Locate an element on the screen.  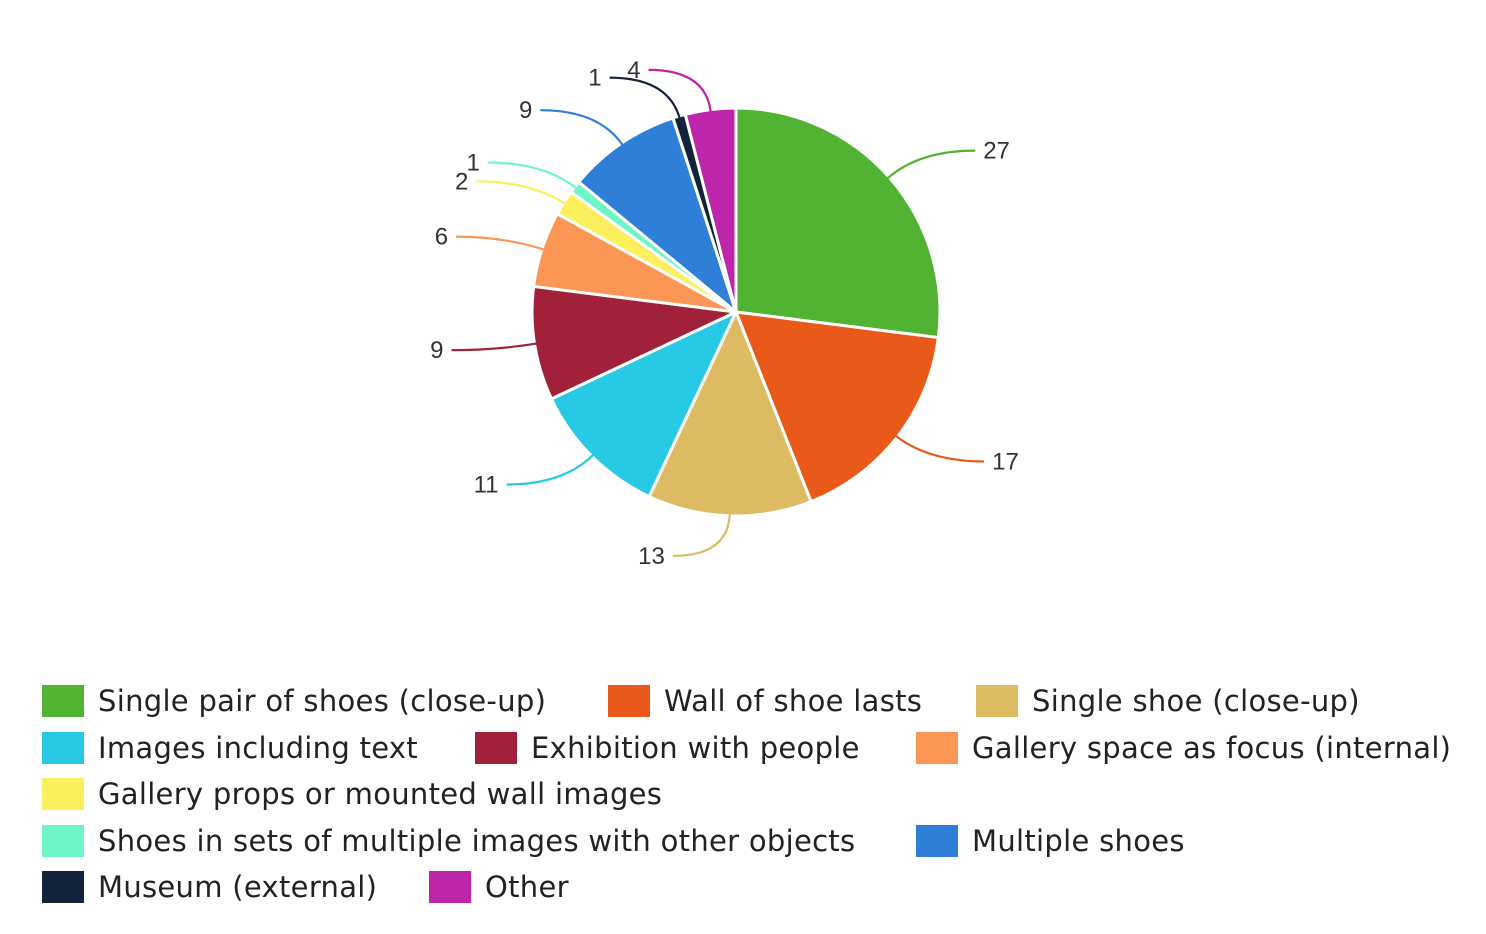
data-label-single-pair-of-shoes-close-up: 27 is located at coordinates (996, 151).